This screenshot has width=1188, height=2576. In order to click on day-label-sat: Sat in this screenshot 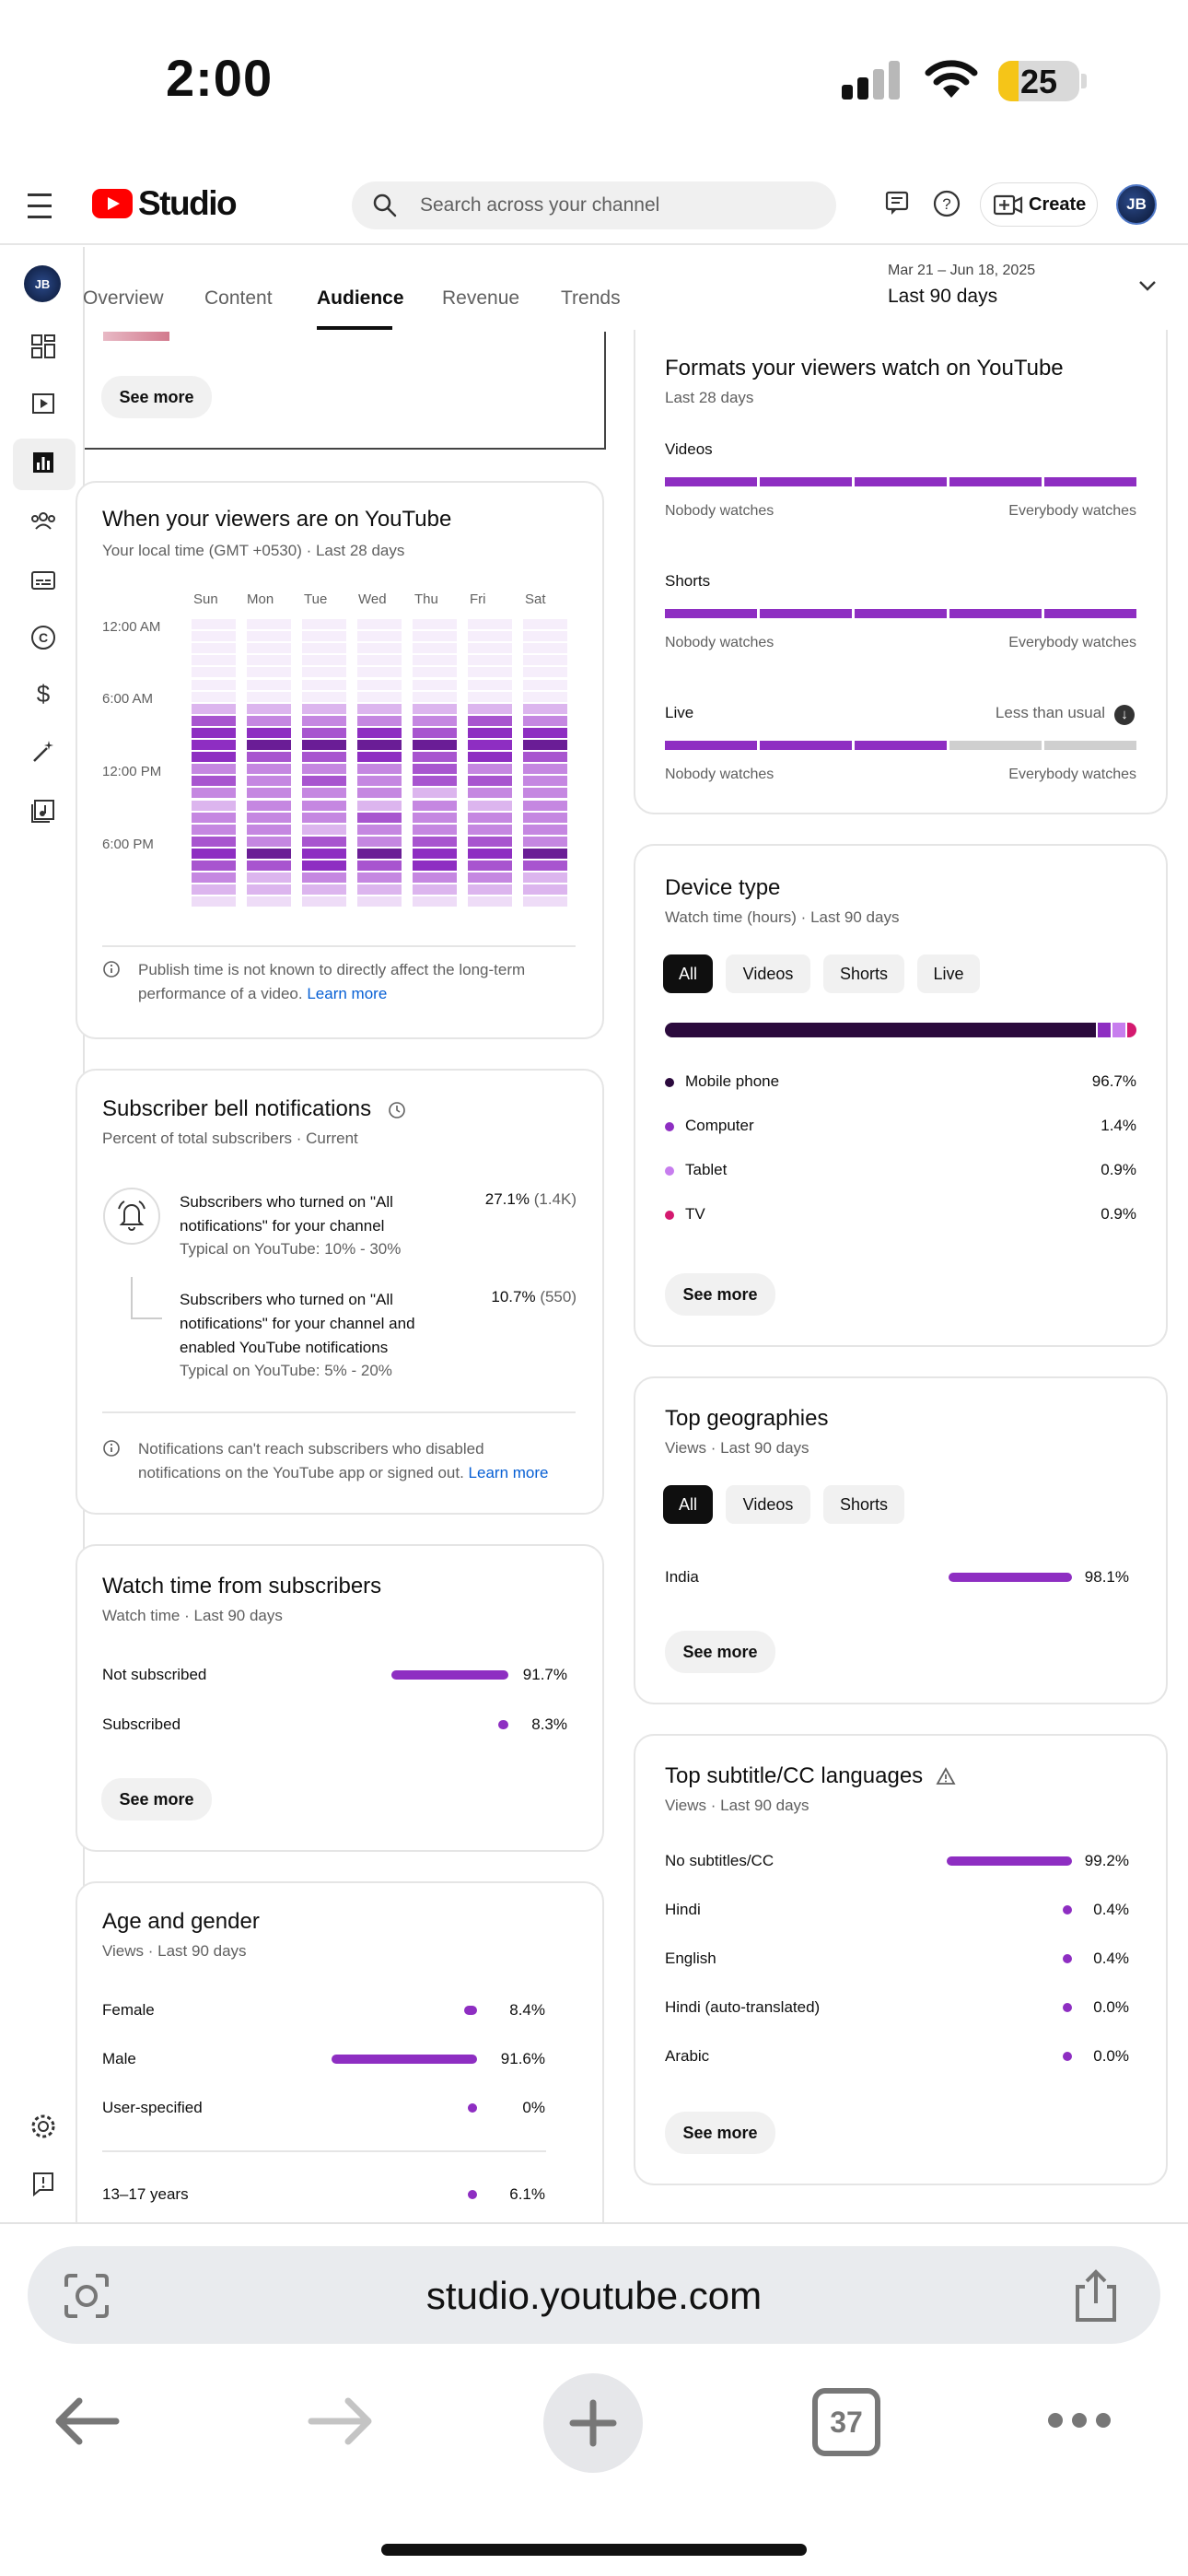, I will do `click(535, 599)`.